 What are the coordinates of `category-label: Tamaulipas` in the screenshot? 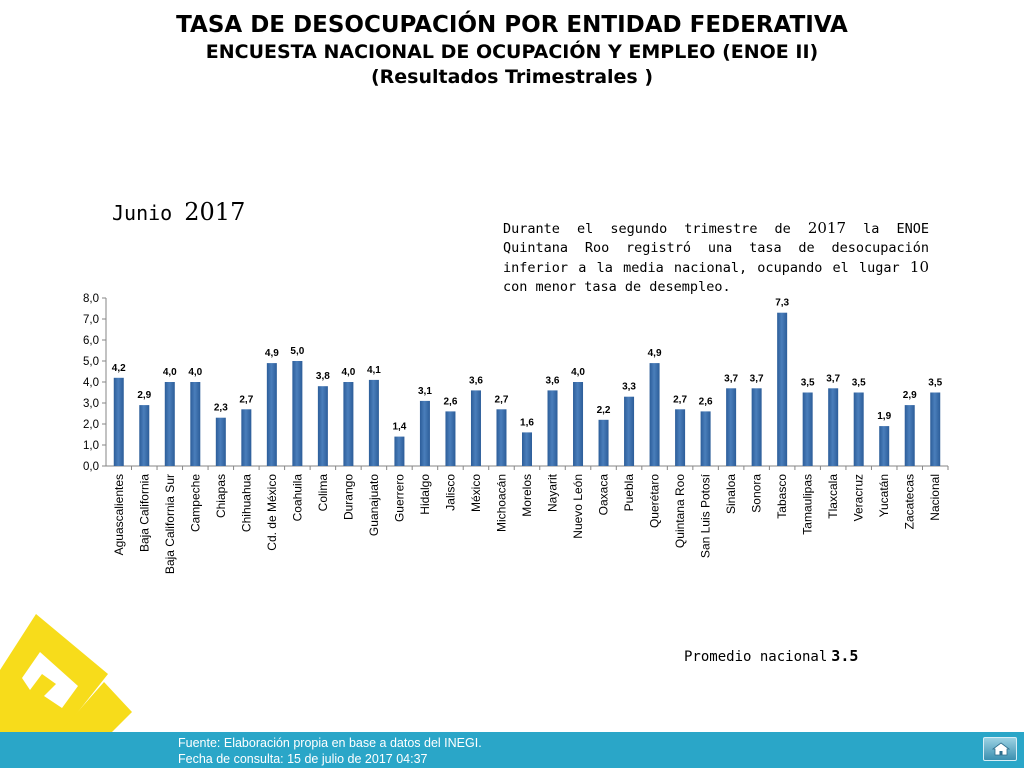 It's located at (808, 504).